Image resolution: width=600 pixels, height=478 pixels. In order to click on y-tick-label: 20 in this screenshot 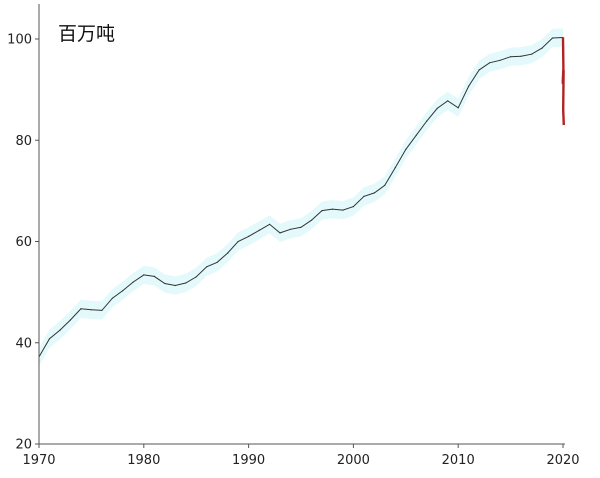, I will do `click(23, 445)`.